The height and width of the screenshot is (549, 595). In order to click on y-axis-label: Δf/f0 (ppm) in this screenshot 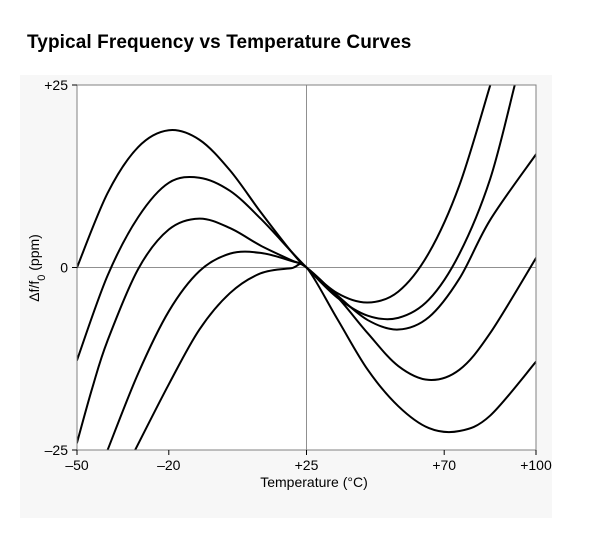, I will do `click(37, 268)`.